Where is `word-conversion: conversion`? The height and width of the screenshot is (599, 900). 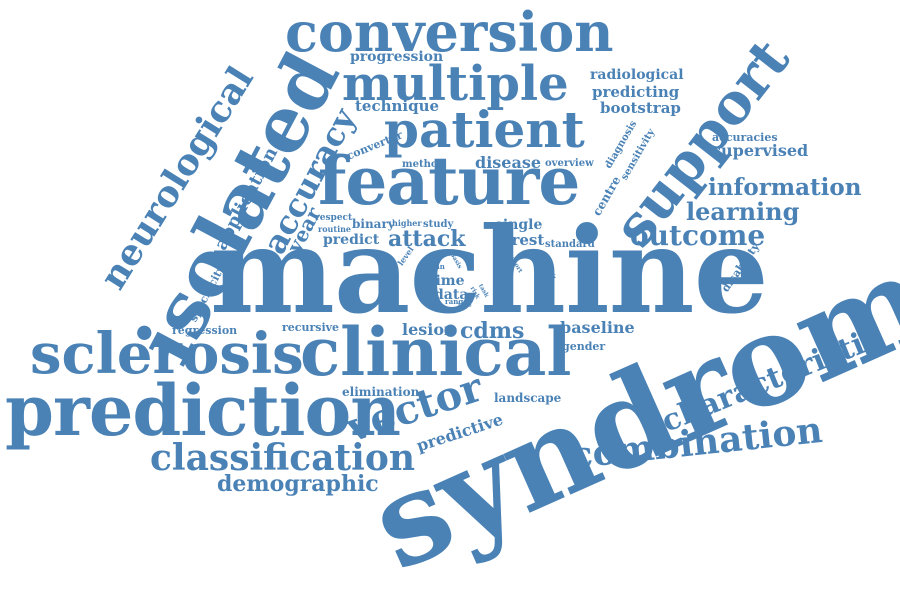
word-conversion: conversion is located at coordinates (449, 32).